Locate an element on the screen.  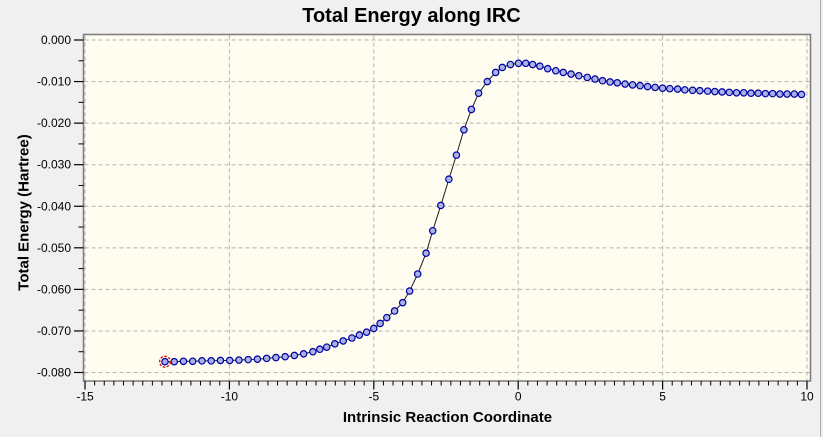
y-tick-label: -0.060 is located at coordinates (54, 289).